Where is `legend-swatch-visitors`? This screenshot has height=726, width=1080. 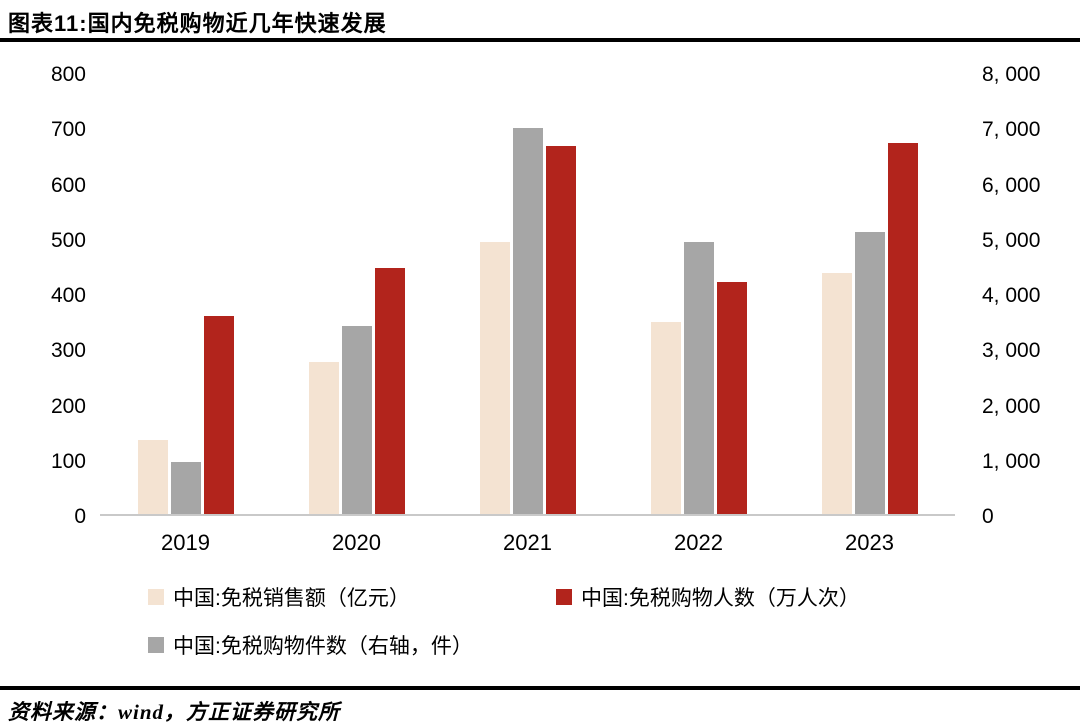
legend-swatch-visitors is located at coordinates (564, 597).